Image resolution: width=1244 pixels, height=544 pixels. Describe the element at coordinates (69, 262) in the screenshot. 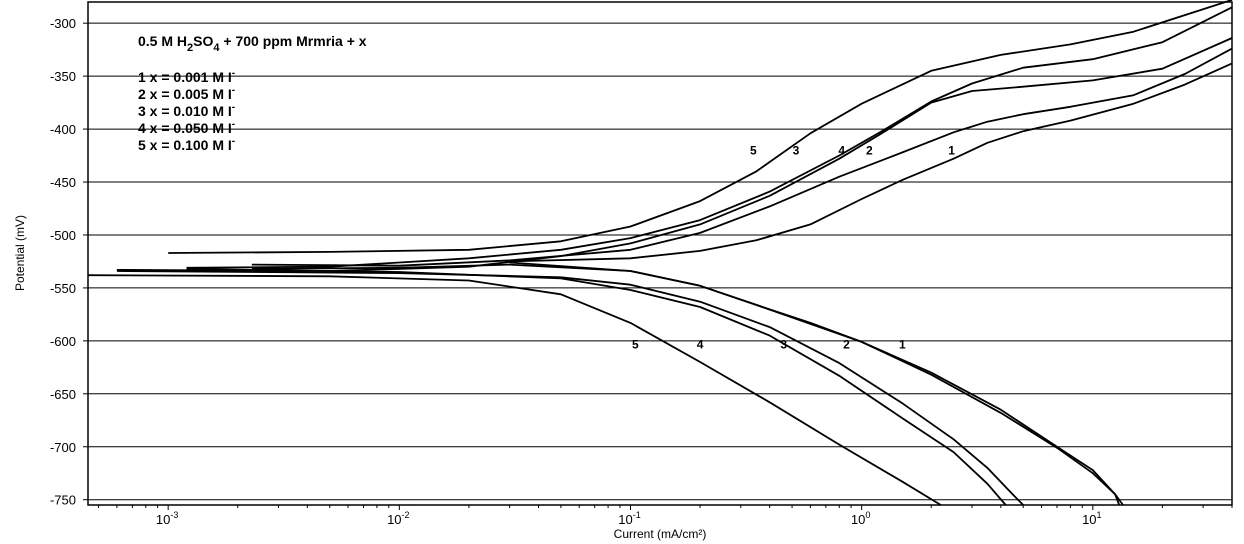

I see `y-axis-ticks: -300 -350 -400 -450 -500 -550 -600 -650 -700 -750` at that location.